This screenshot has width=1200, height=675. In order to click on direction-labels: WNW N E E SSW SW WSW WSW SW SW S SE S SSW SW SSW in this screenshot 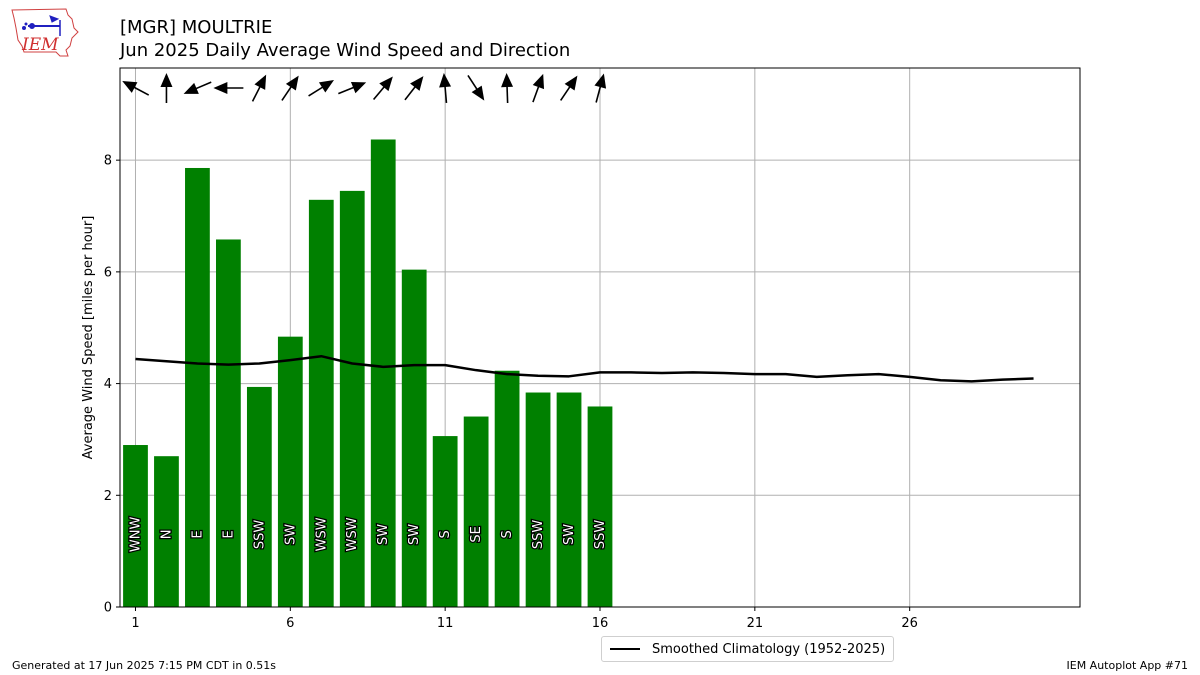, I will do `click(368, 534)`.